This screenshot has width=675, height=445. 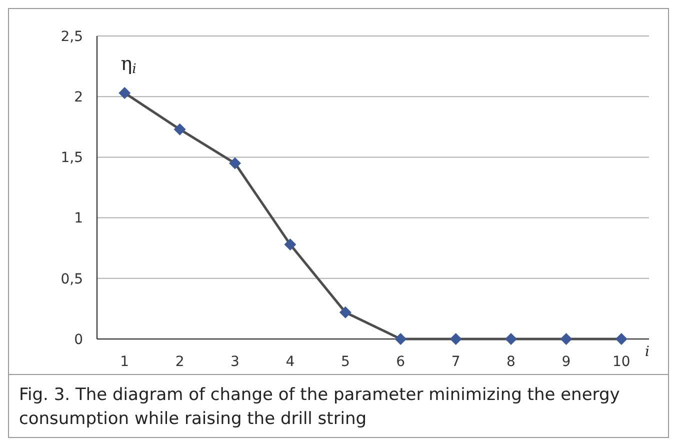 I want to click on x-tick-label: 10, so click(x=621, y=362).